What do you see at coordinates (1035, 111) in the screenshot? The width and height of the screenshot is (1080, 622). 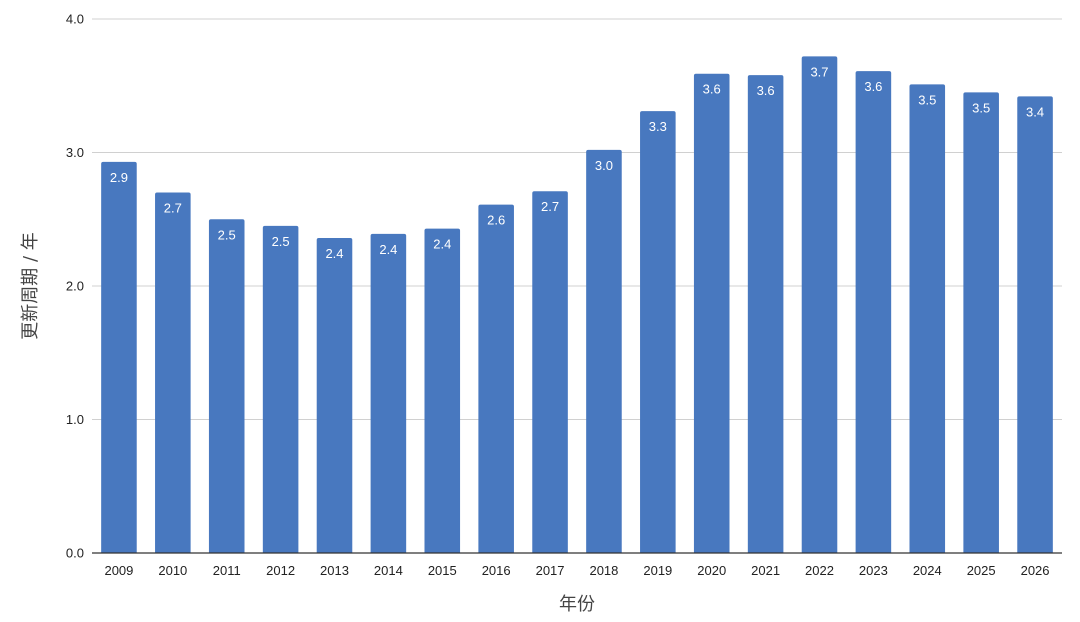 I see `bar-value-label: 3.4` at bounding box center [1035, 111].